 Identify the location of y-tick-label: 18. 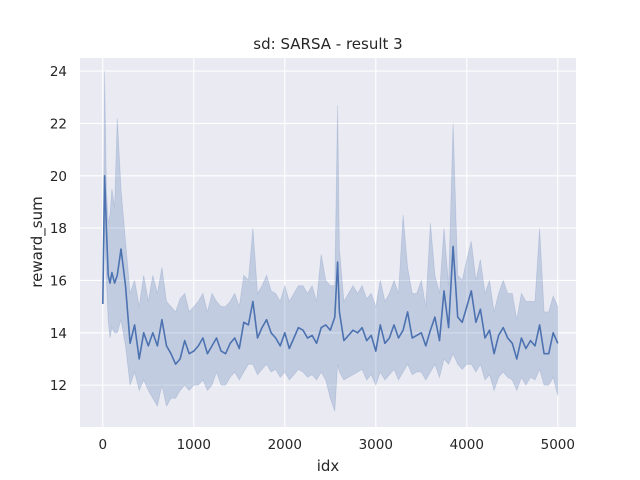
(58, 229).